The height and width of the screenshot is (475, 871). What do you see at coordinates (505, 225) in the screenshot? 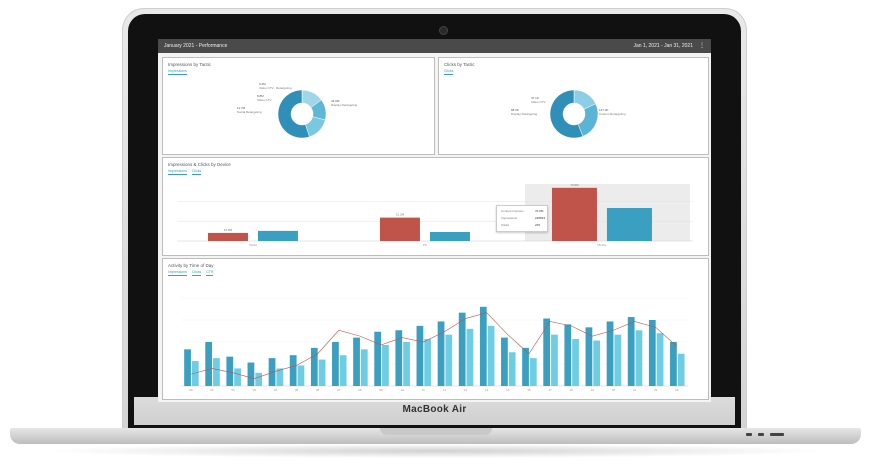
I see `tooltip-label: Clicks` at bounding box center [505, 225].